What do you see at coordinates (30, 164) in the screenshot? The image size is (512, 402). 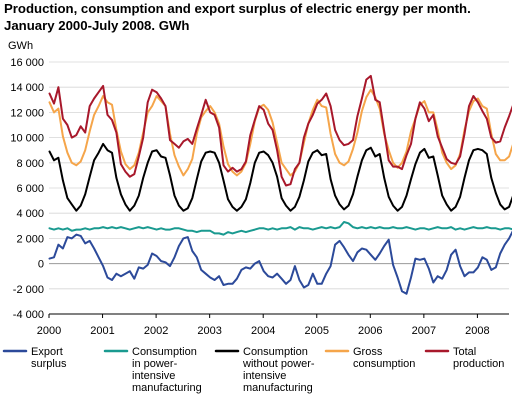 I see `y-tick-label: 8 000` at bounding box center [30, 164].